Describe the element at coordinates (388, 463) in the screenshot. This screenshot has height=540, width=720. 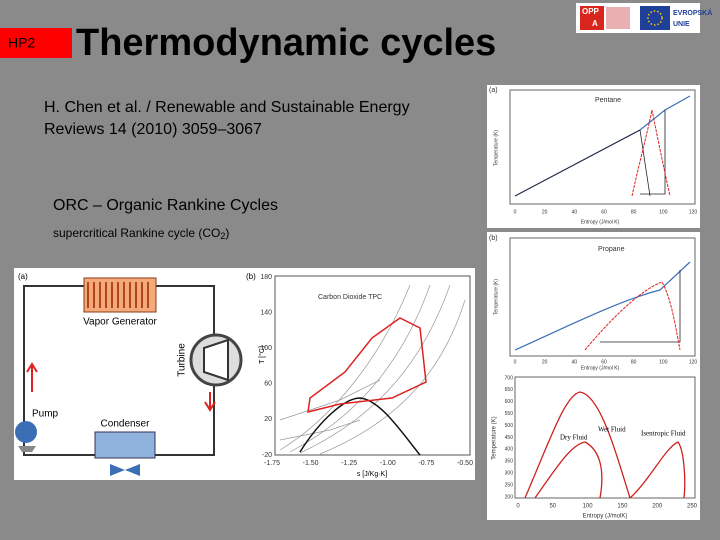
I see `x-tick-label: -1.00` at that location.